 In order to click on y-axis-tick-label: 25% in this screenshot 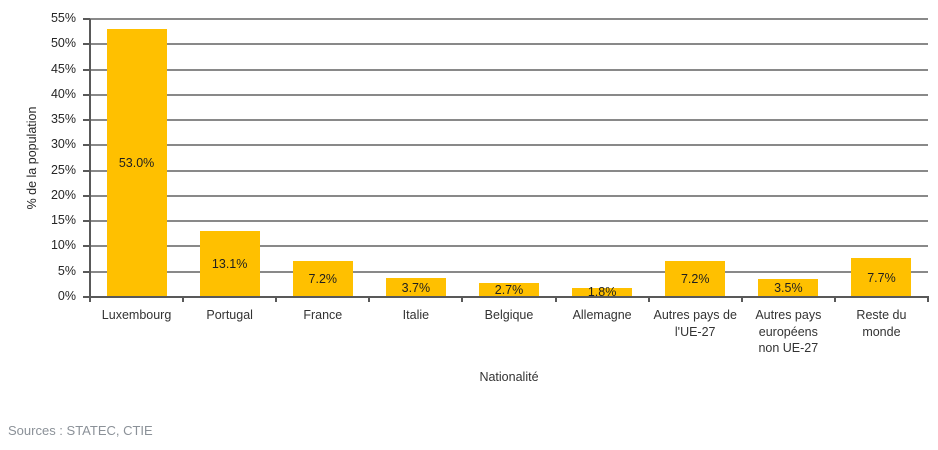, I will do `click(63, 169)`.